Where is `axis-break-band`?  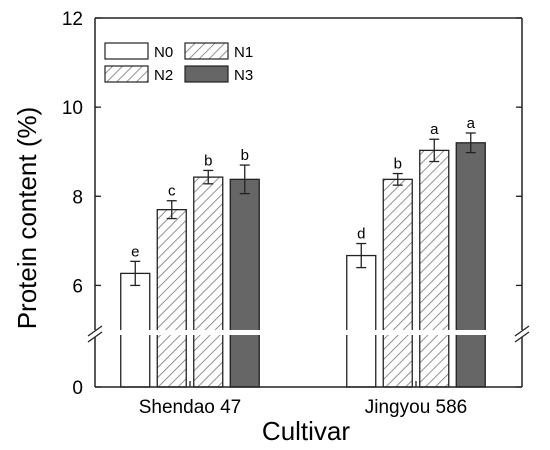 axis-break-band is located at coordinates (308, 332).